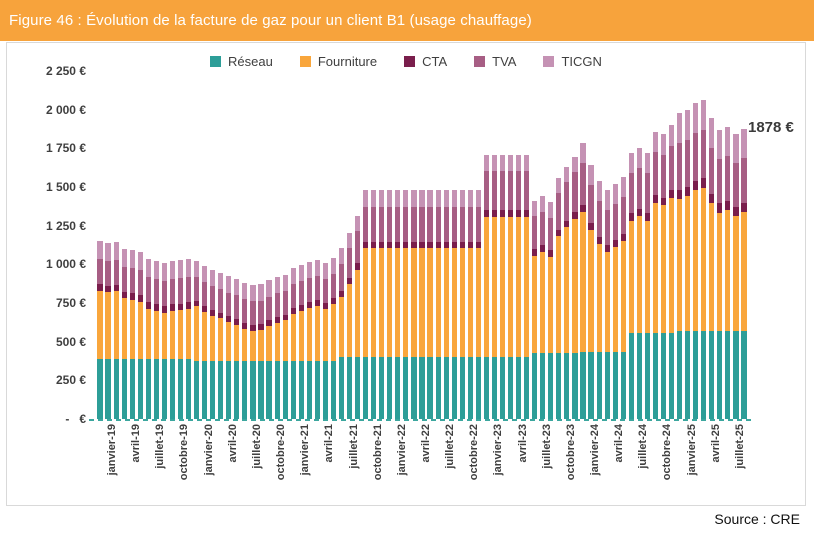 Image resolution: width=814 pixels, height=536 pixels. I want to click on y-tick-label: 250 €, so click(70, 380).